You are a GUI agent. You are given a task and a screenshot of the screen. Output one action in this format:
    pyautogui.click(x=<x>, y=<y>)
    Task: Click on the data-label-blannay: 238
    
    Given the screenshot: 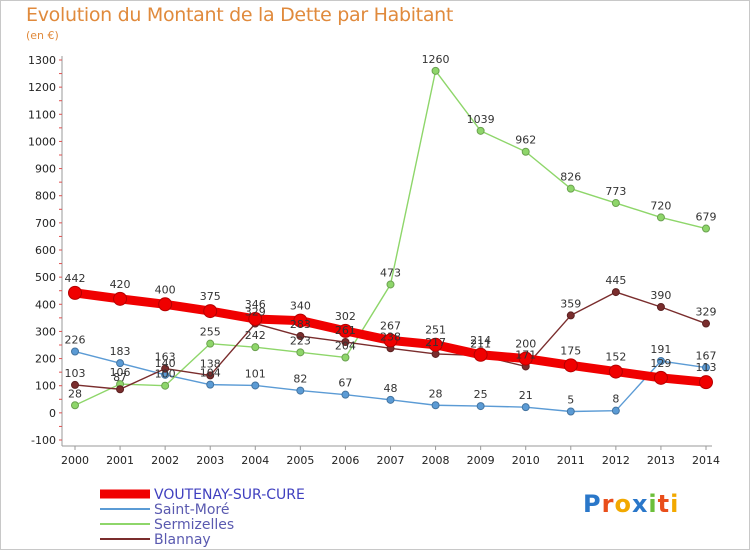 What is the action you would take?
    pyautogui.click(x=390, y=336)
    